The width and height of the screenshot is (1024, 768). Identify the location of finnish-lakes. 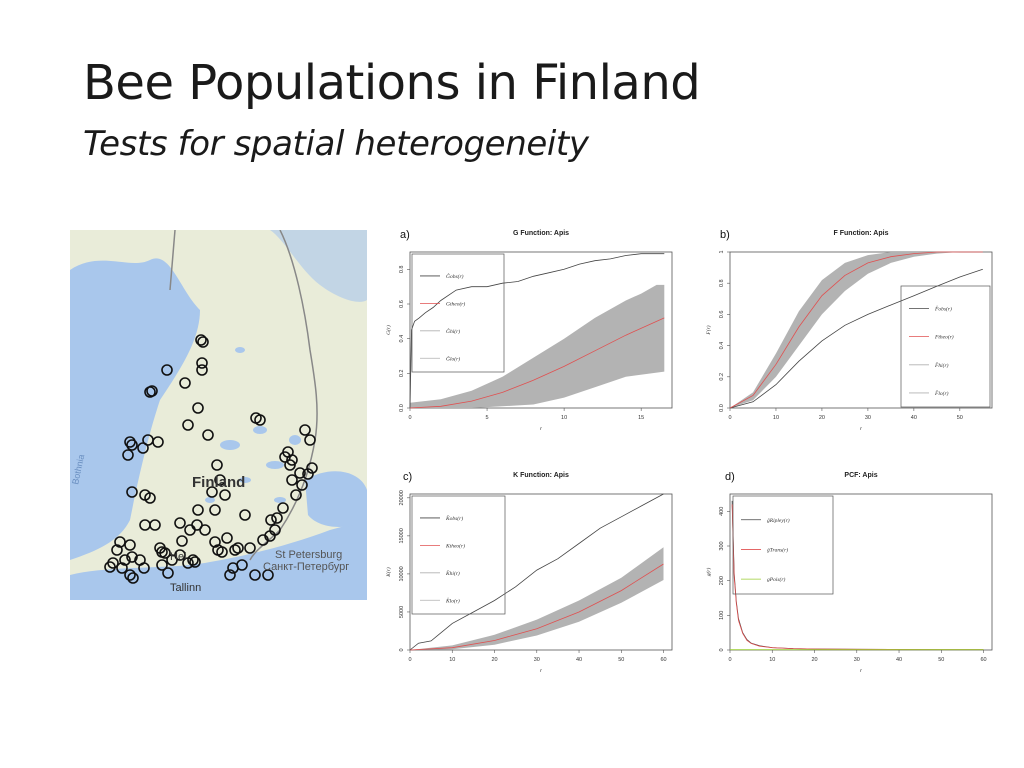
(253, 425).